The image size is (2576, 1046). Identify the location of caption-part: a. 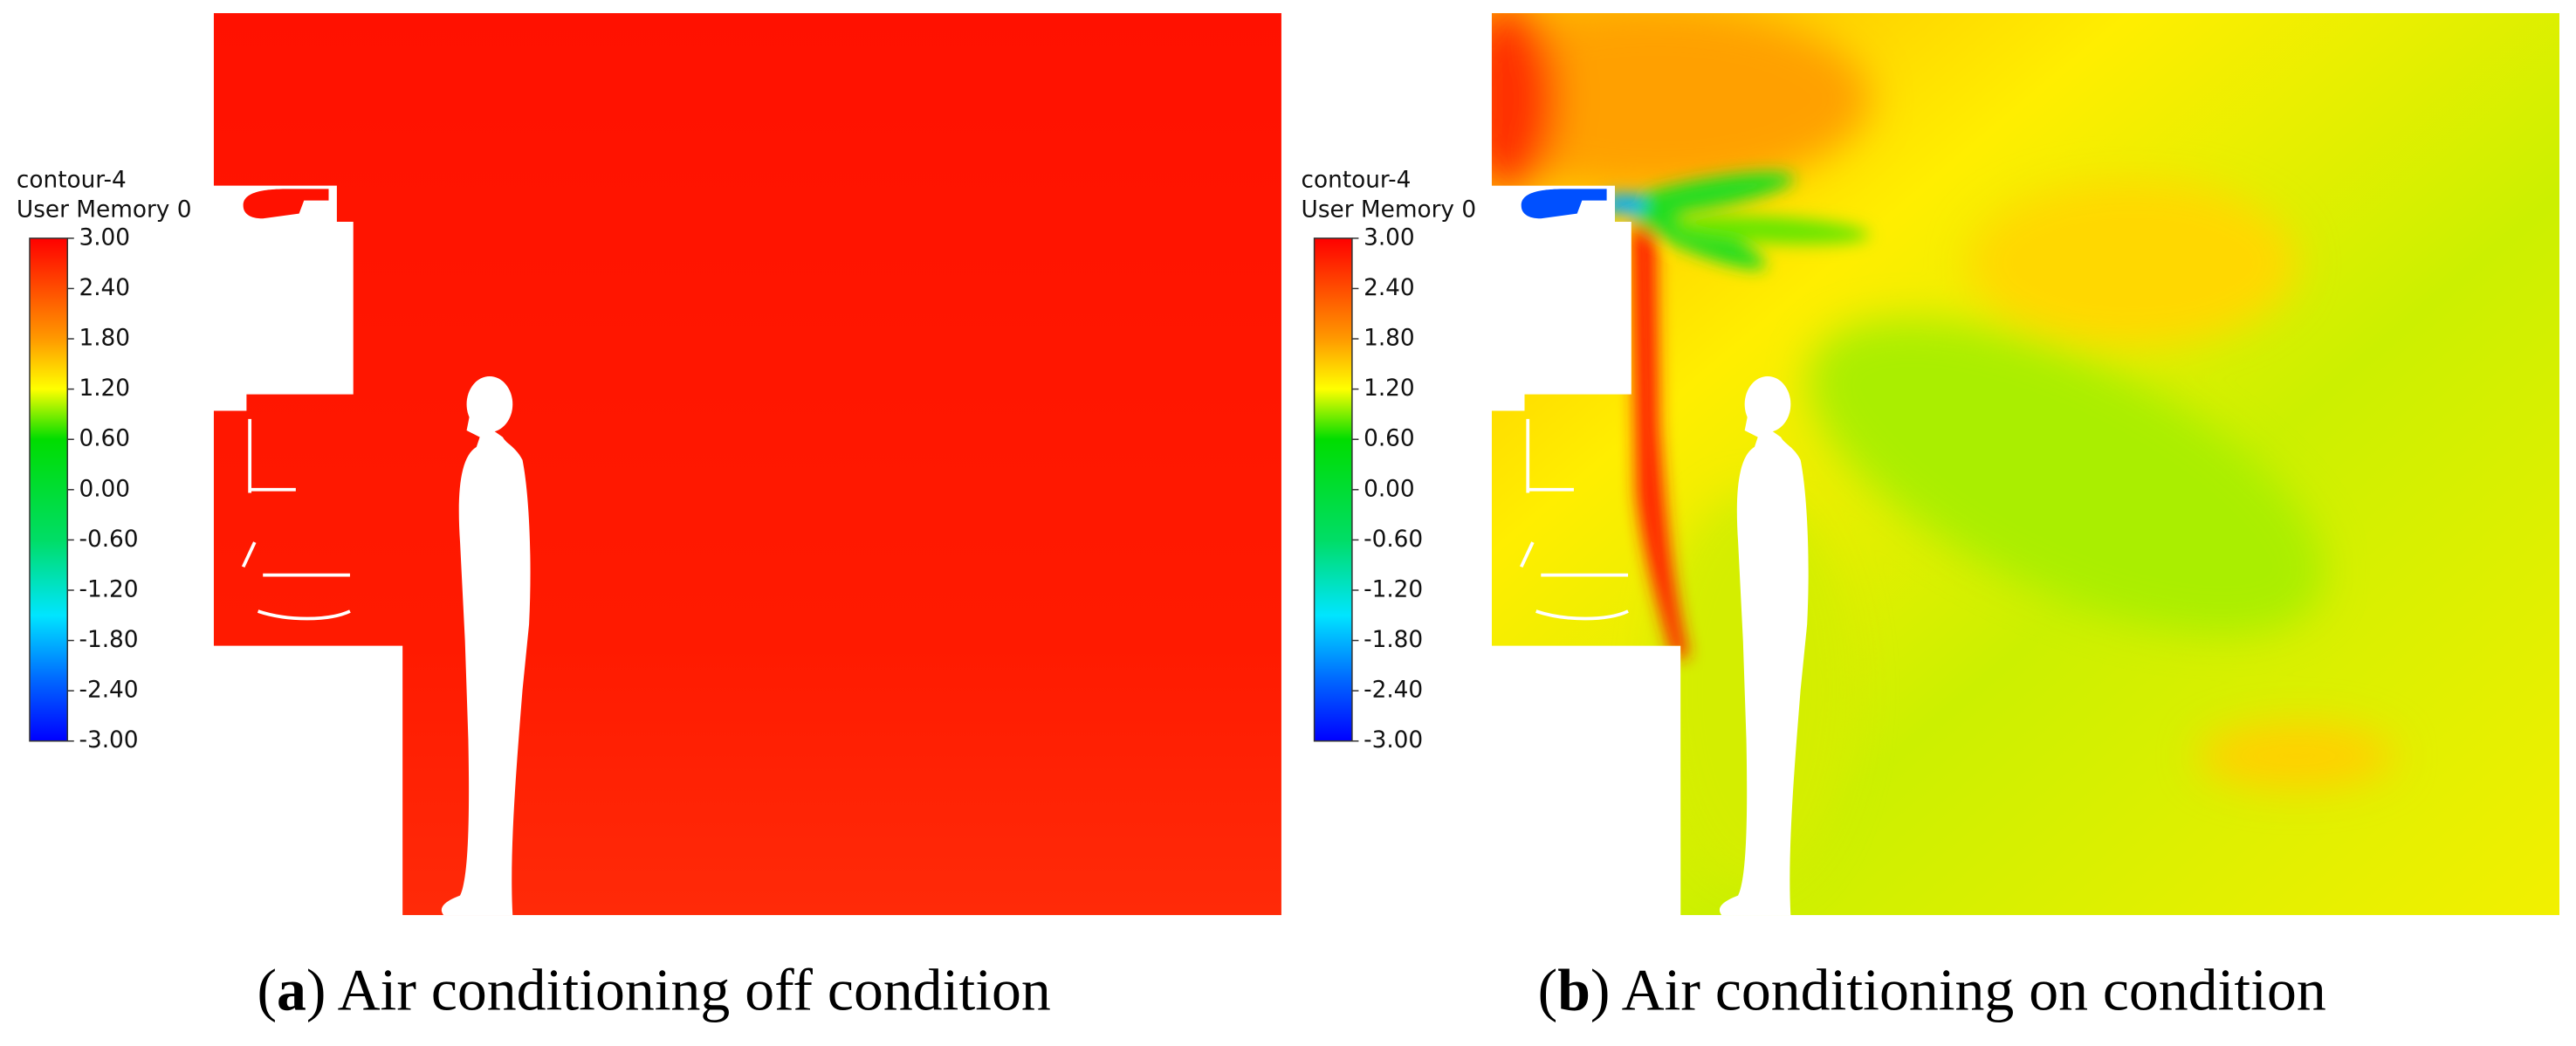
(291, 990).